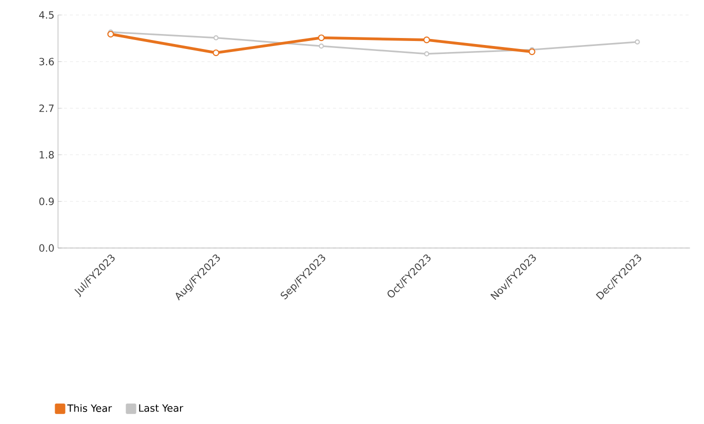 The image size is (704, 424). I want to click on legend-label: This Year, so click(89, 408).